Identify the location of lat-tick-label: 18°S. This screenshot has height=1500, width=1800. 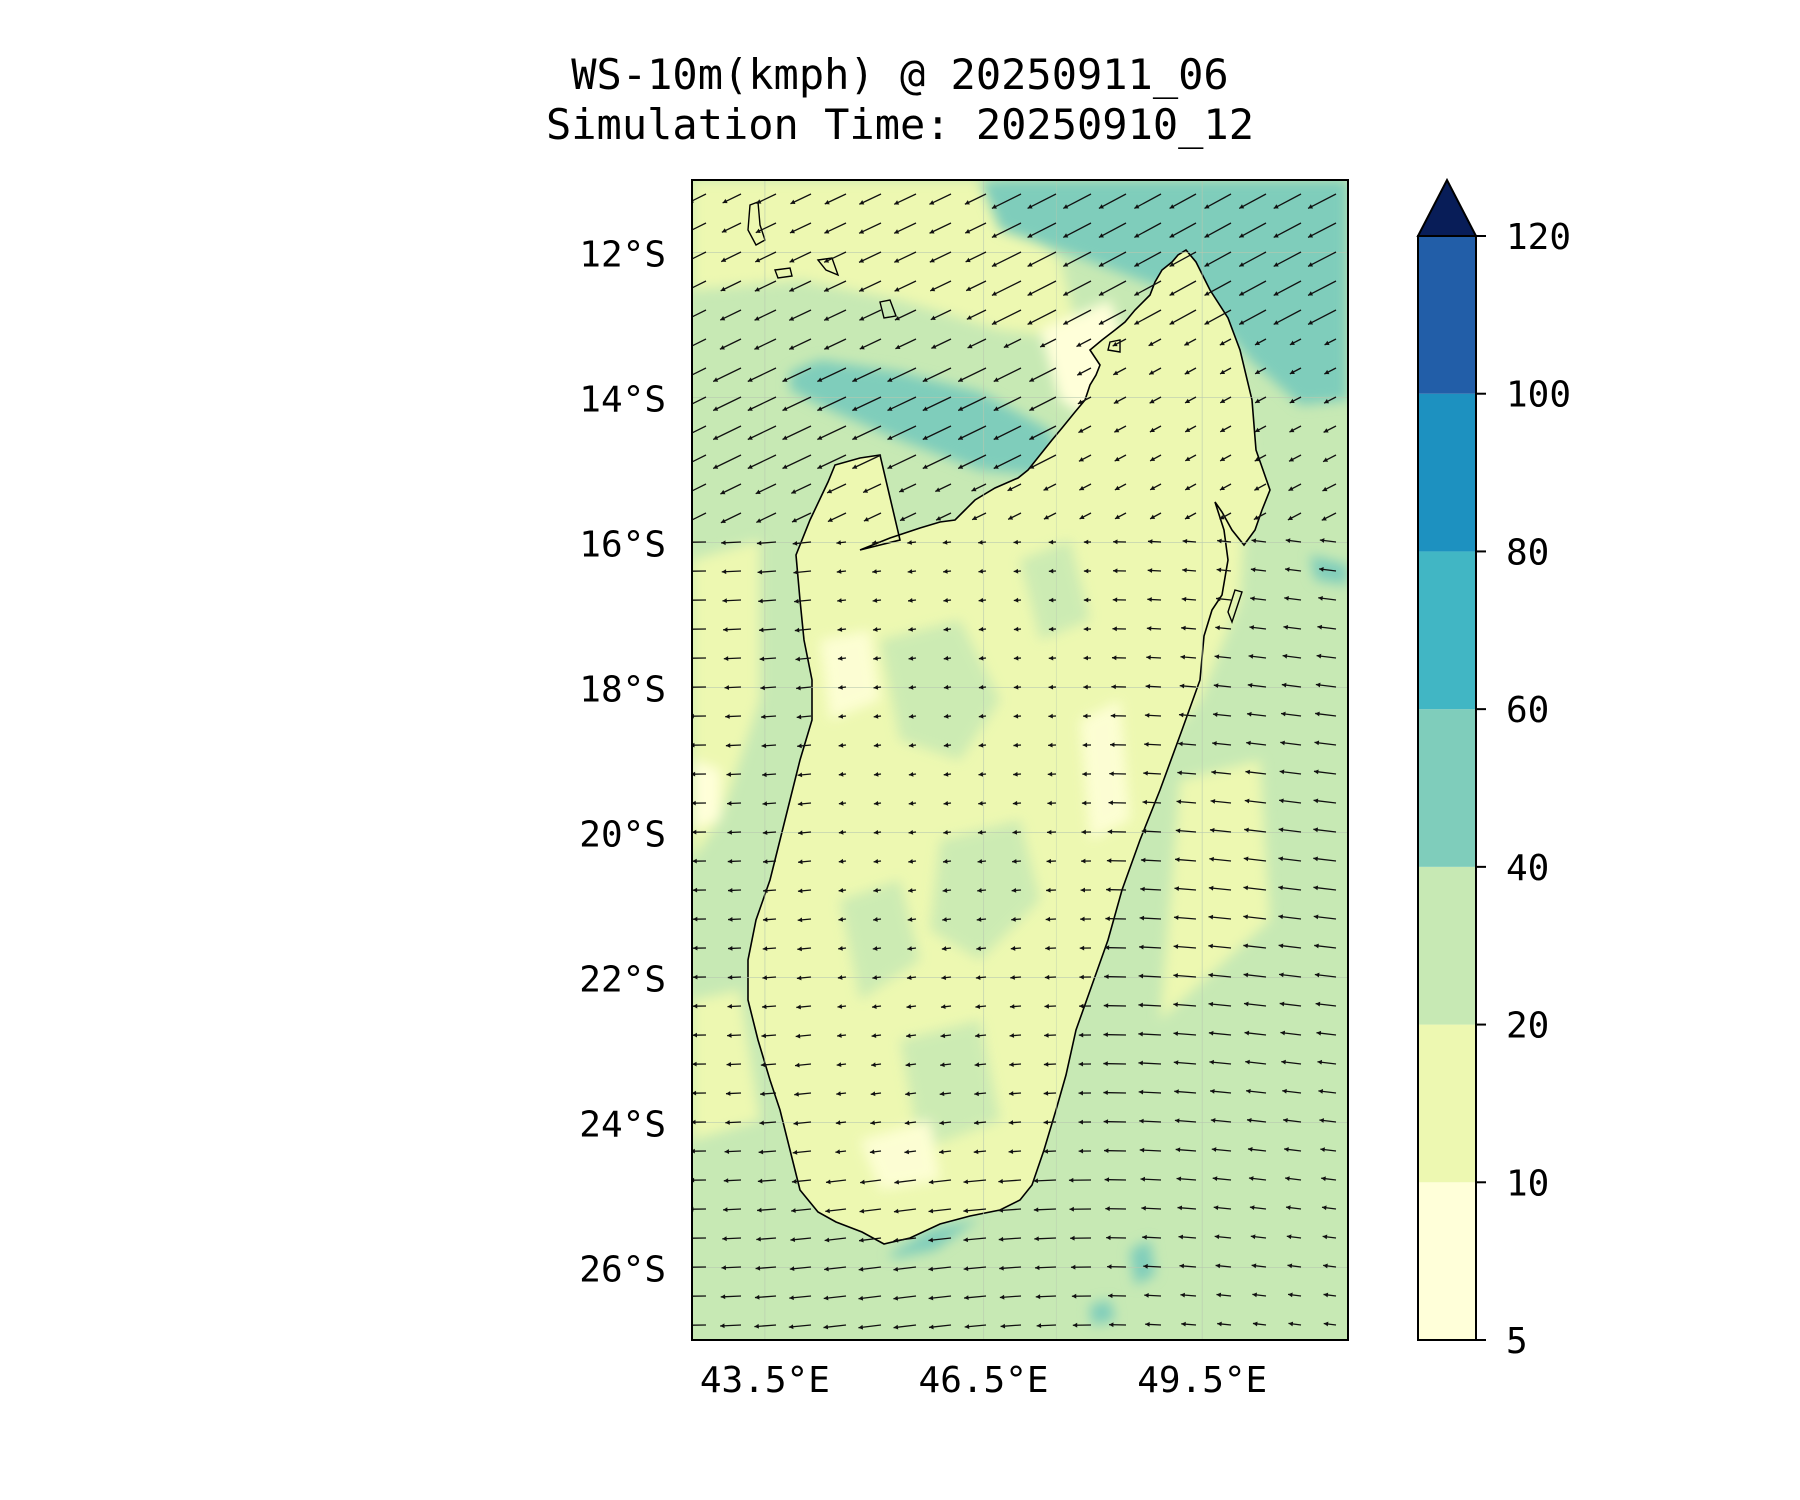
(622, 690).